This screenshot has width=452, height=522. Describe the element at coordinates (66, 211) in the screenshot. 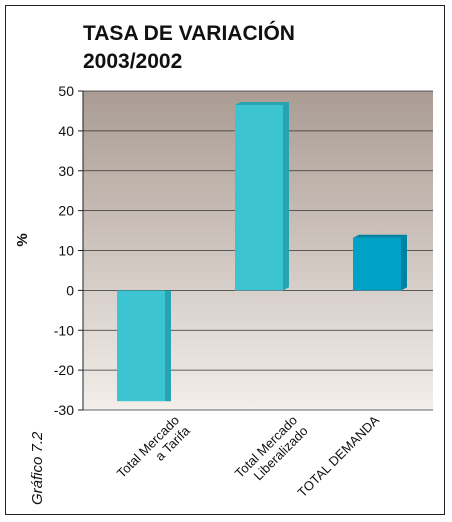

I see `y-tick-label: 20` at that location.